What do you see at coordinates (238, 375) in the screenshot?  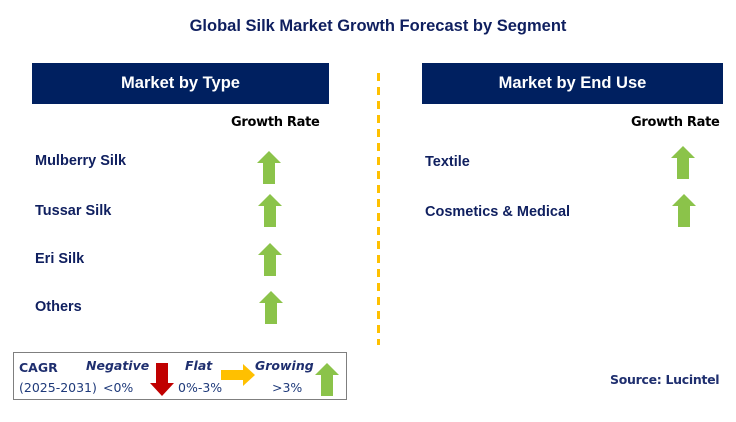 I see `arrow-right-icon` at bounding box center [238, 375].